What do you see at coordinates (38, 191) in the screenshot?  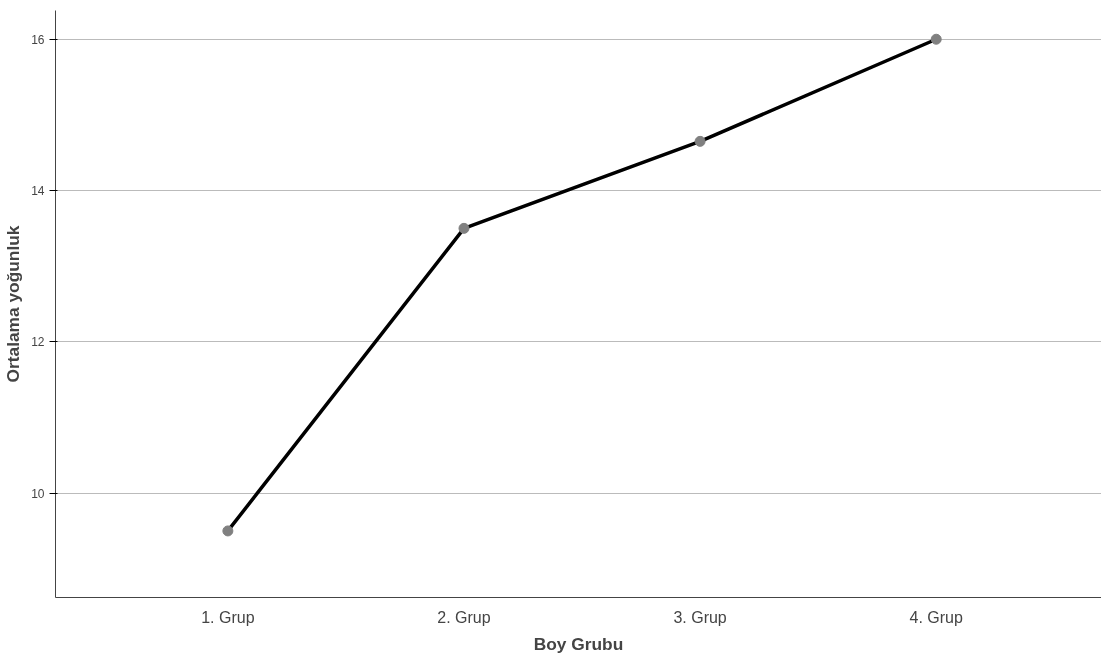 I see `y-tick-label: 14` at bounding box center [38, 191].